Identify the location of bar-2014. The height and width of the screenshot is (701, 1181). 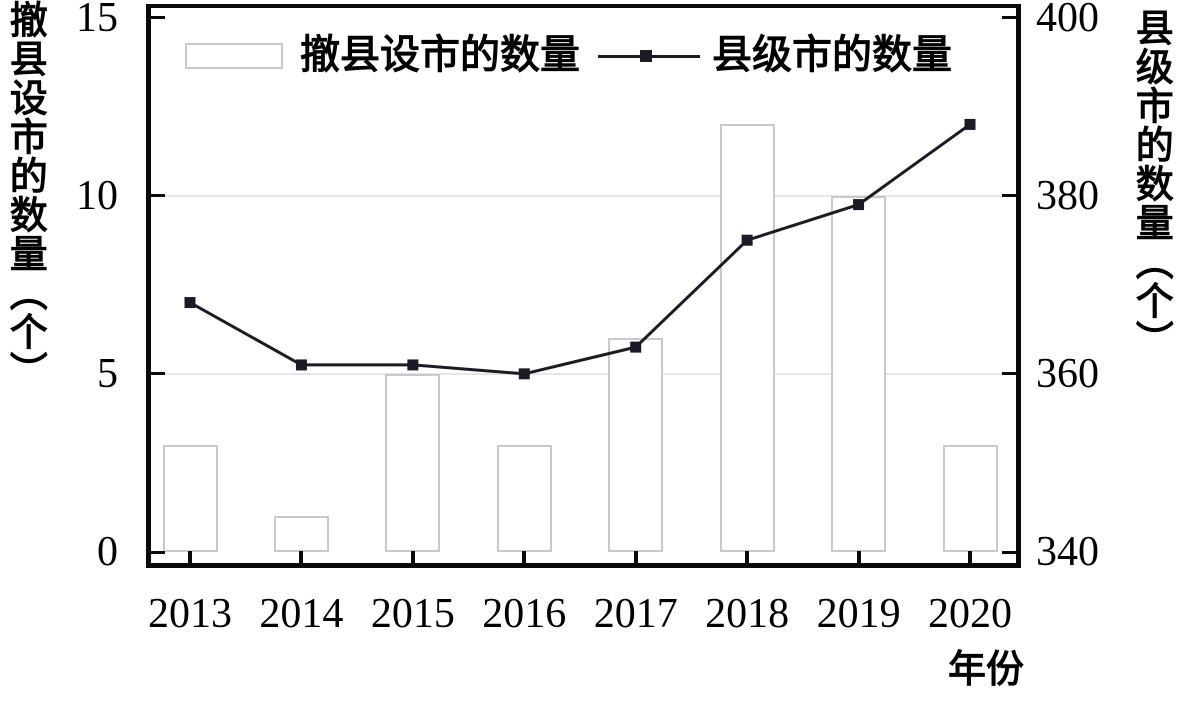
(301, 534).